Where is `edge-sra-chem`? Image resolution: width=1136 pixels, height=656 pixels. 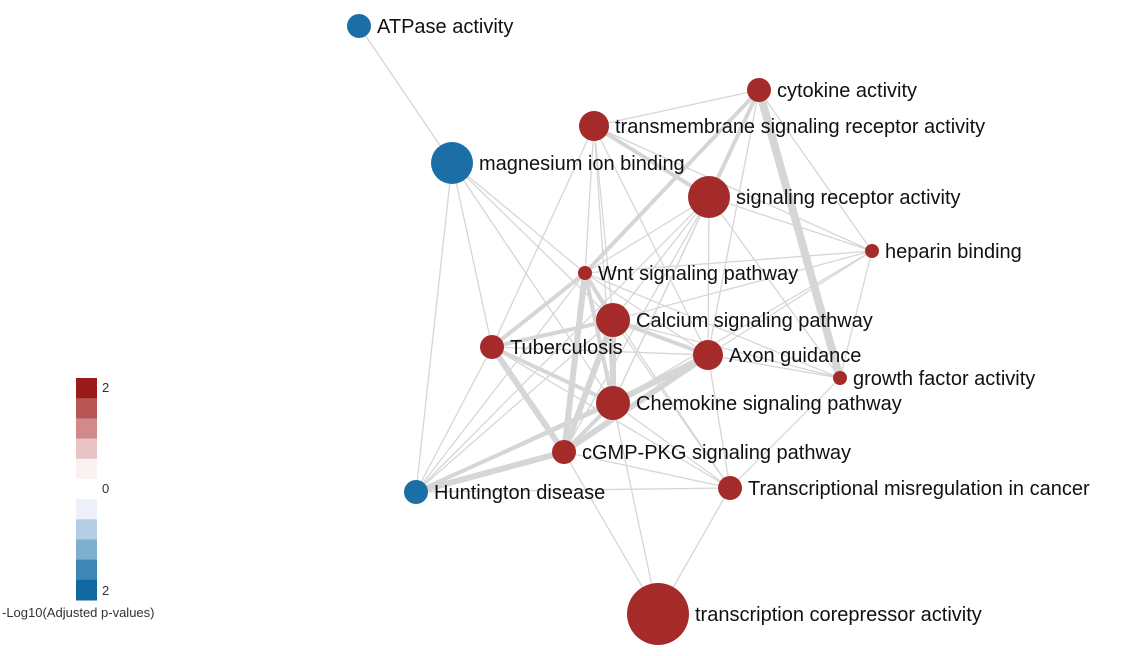
edge-sra-chem is located at coordinates (661, 300).